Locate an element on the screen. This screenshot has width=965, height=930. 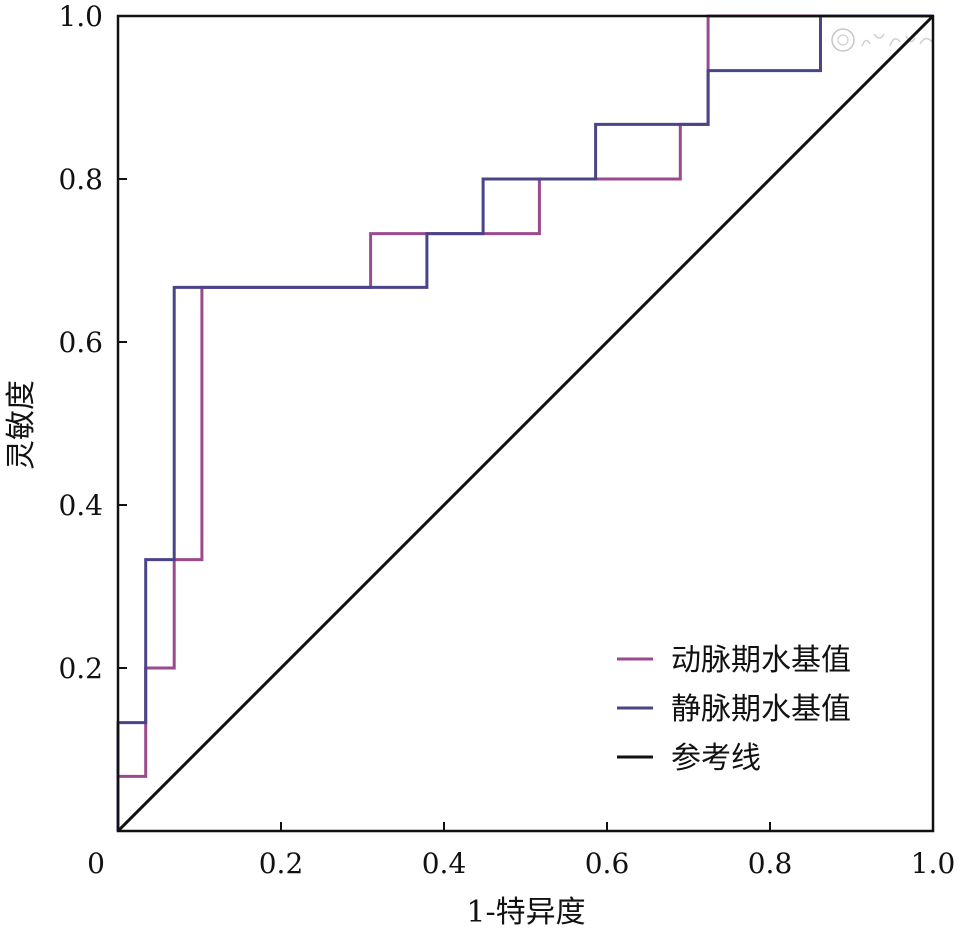
legend-label-reference: 参考线 is located at coordinates (716, 758).